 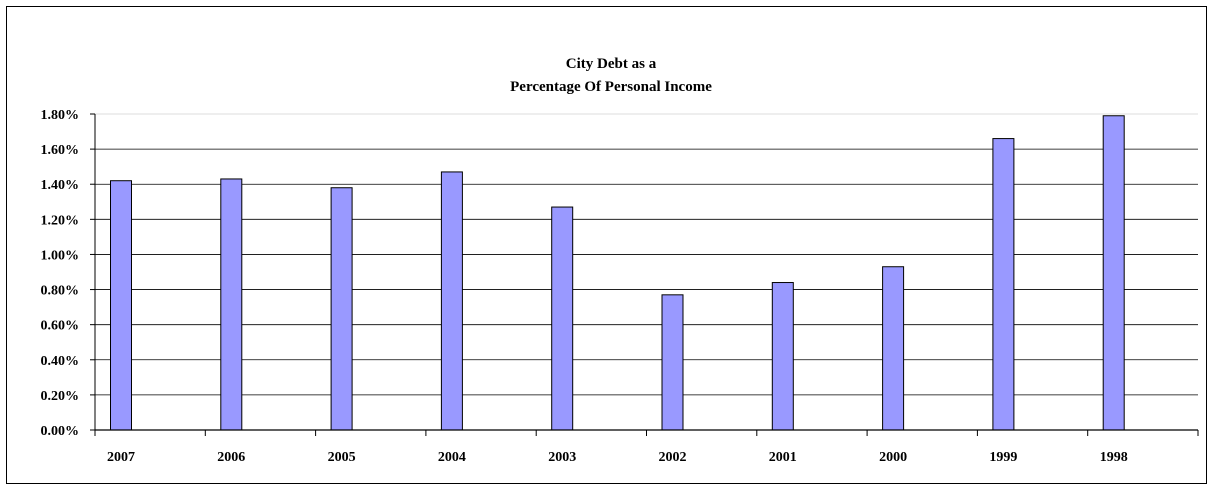 What do you see at coordinates (617, 457) in the screenshot?
I see `x-axis-tick-labels: 2007 2006 2005 2004 2003 2002 2001 2000 1999 1998` at bounding box center [617, 457].